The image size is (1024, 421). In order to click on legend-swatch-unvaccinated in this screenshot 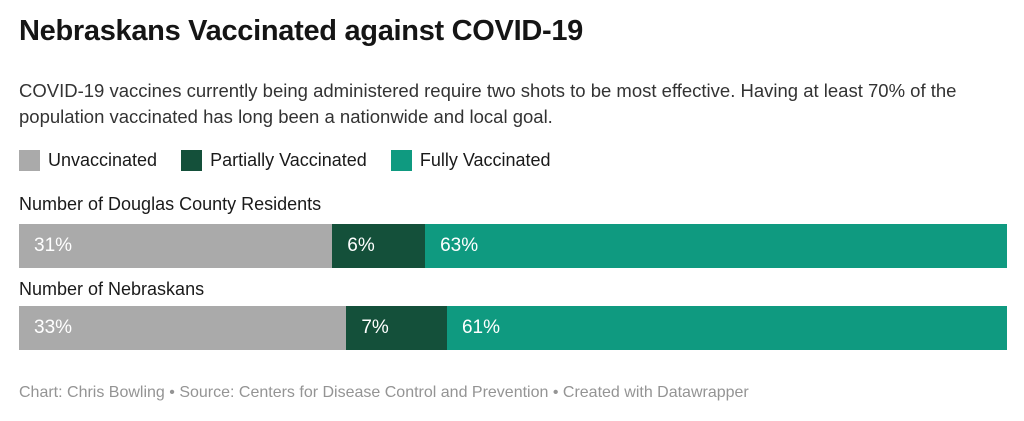, I will do `click(29, 160)`.